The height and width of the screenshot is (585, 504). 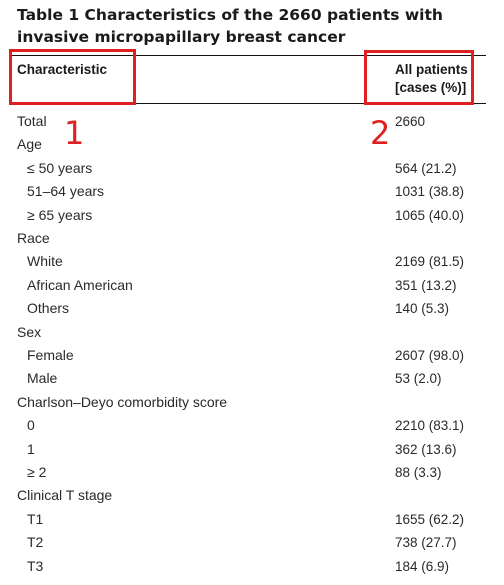 I want to click on row-value: 1655 (62.2), so click(x=430, y=519).